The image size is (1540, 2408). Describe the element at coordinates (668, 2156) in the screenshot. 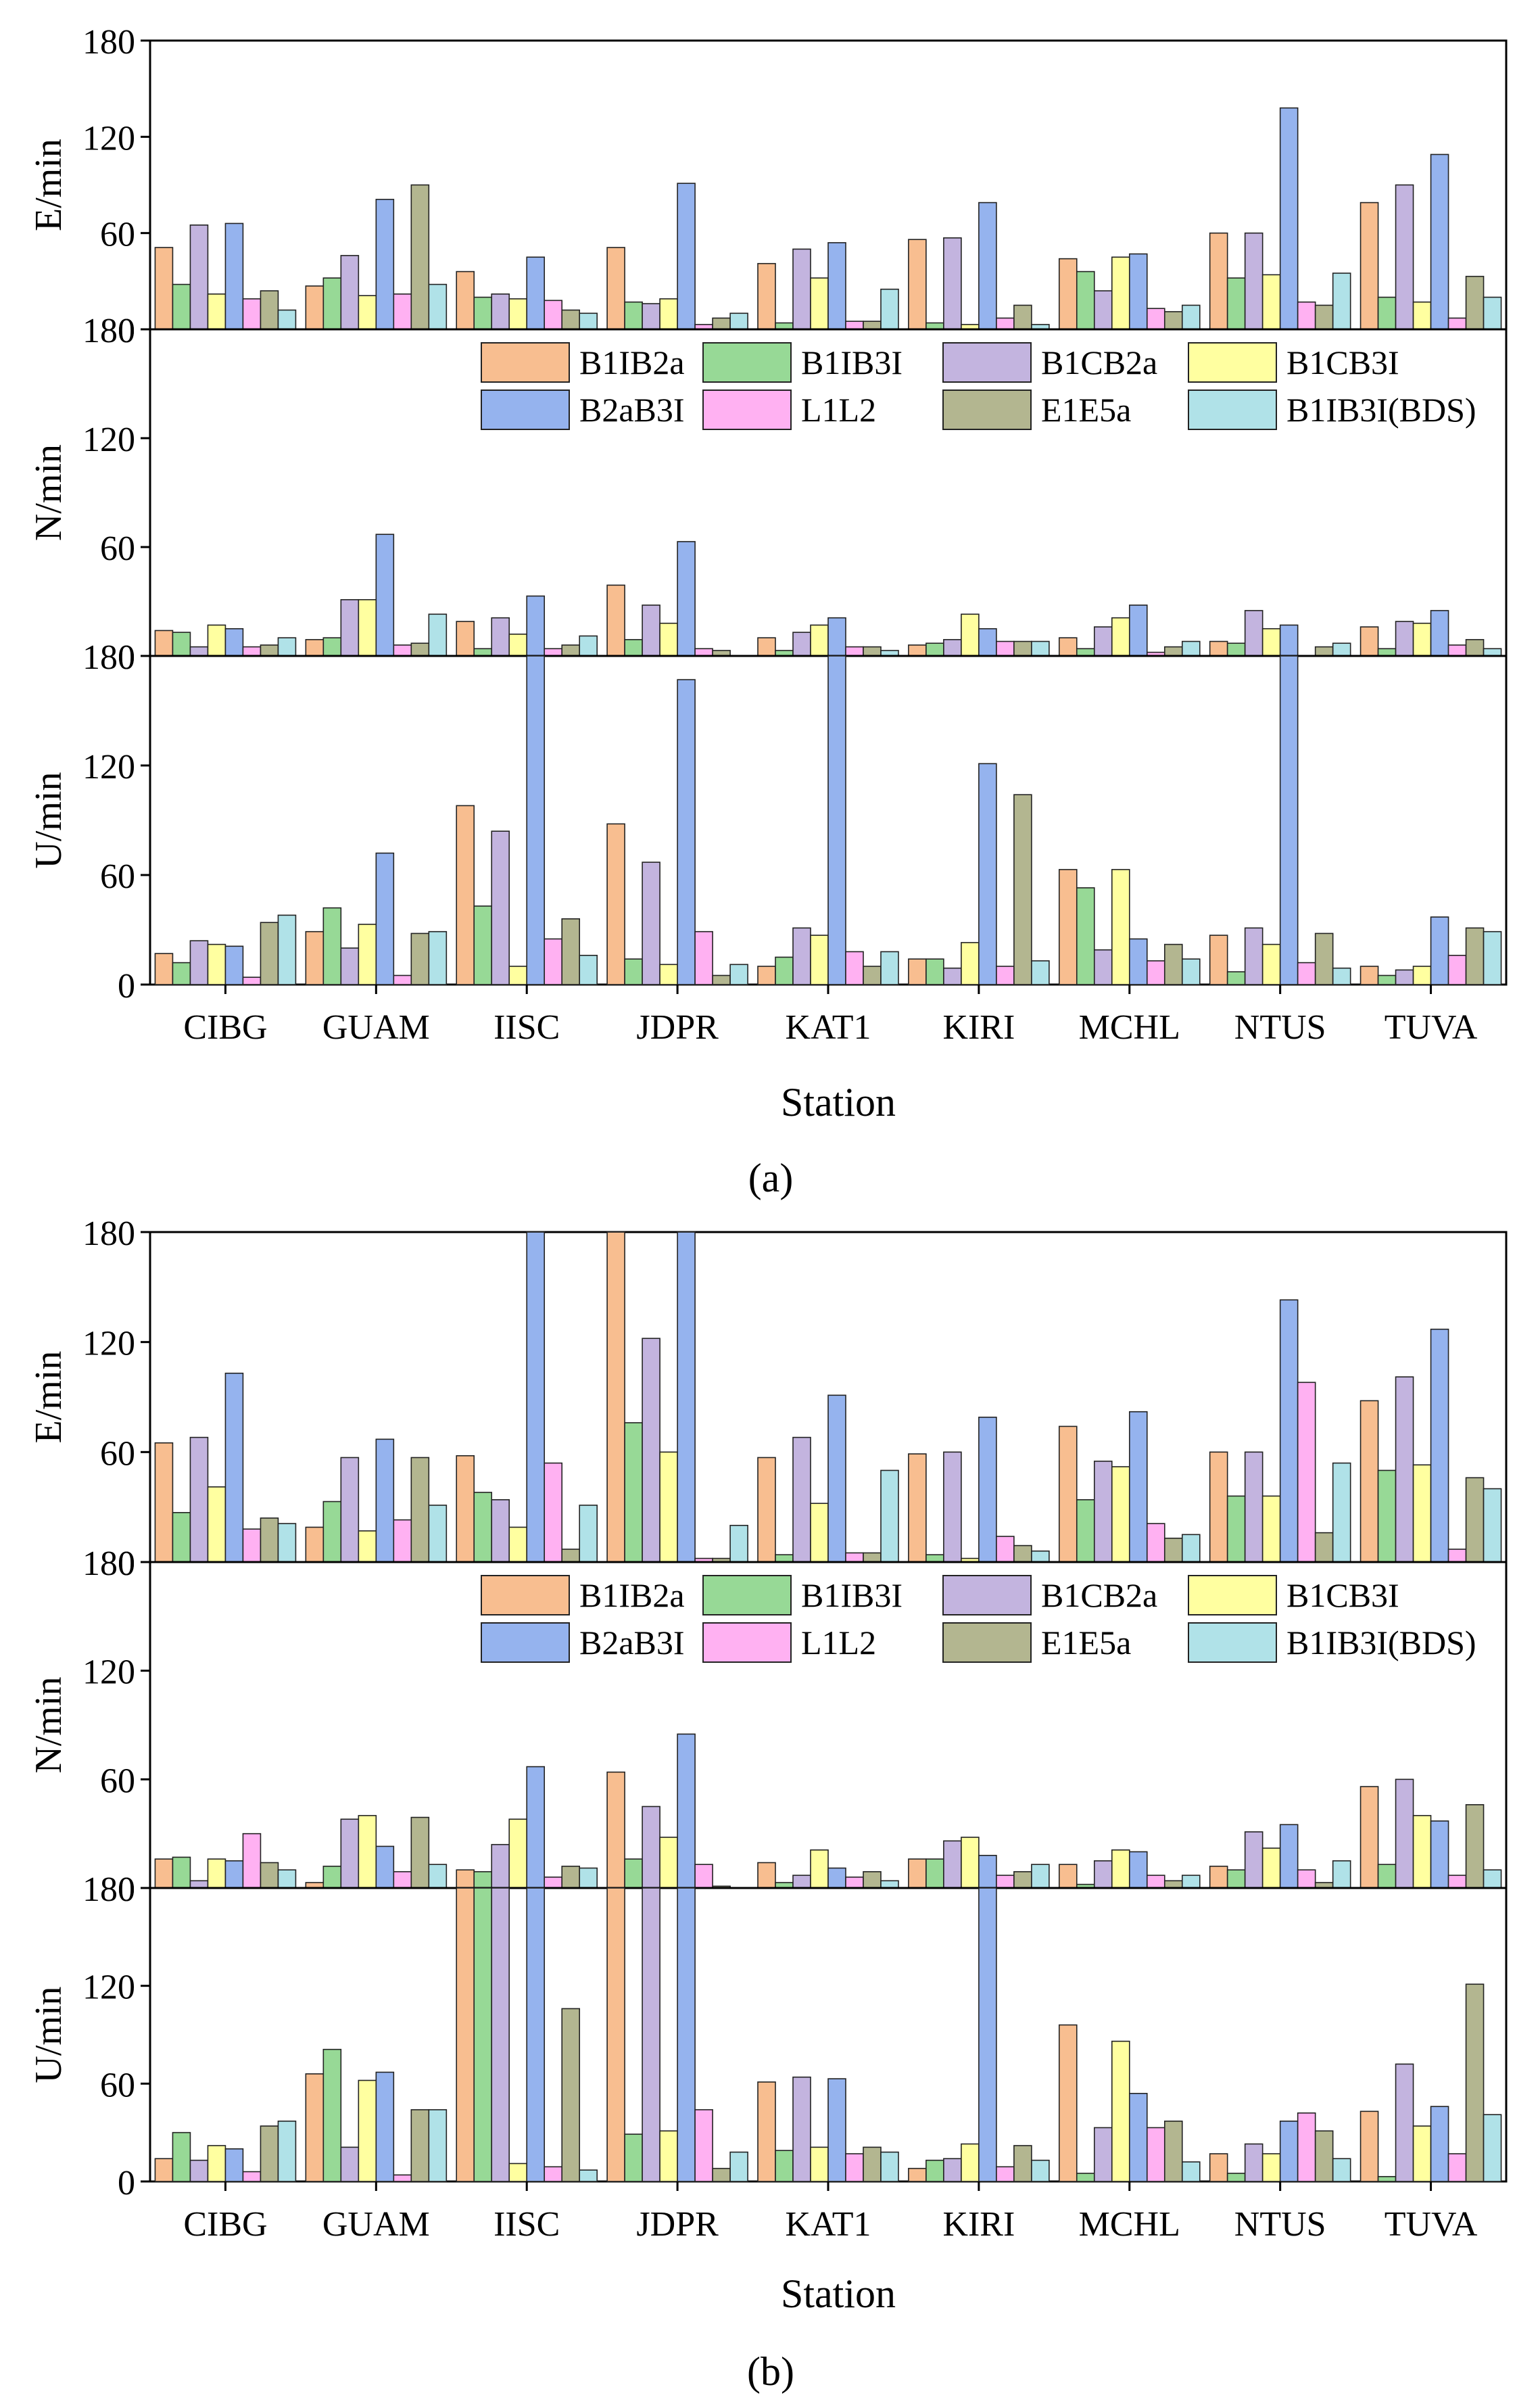

I see `bar-b1cb3i-jdpr` at that location.